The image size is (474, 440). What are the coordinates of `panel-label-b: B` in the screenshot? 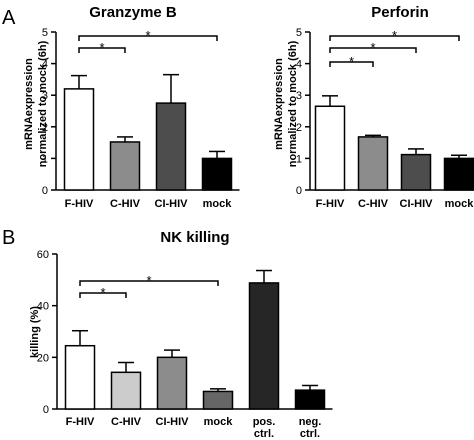 It's located at (8, 238).